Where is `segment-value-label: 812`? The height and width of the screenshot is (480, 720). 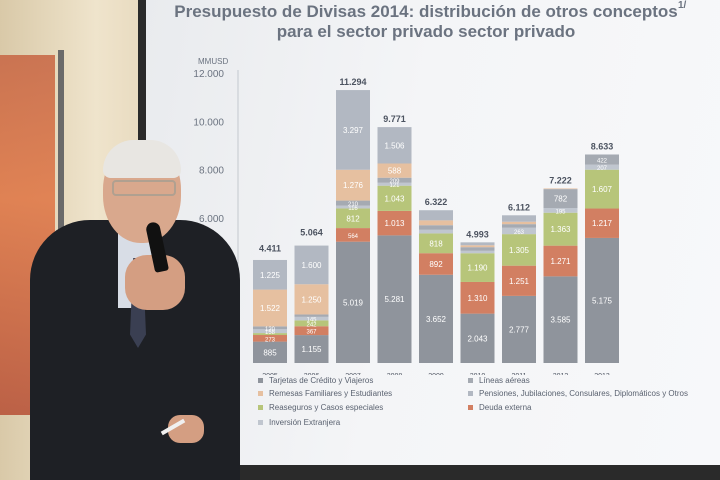 segment-value-label: 812 is located at coordinates (353, 218).